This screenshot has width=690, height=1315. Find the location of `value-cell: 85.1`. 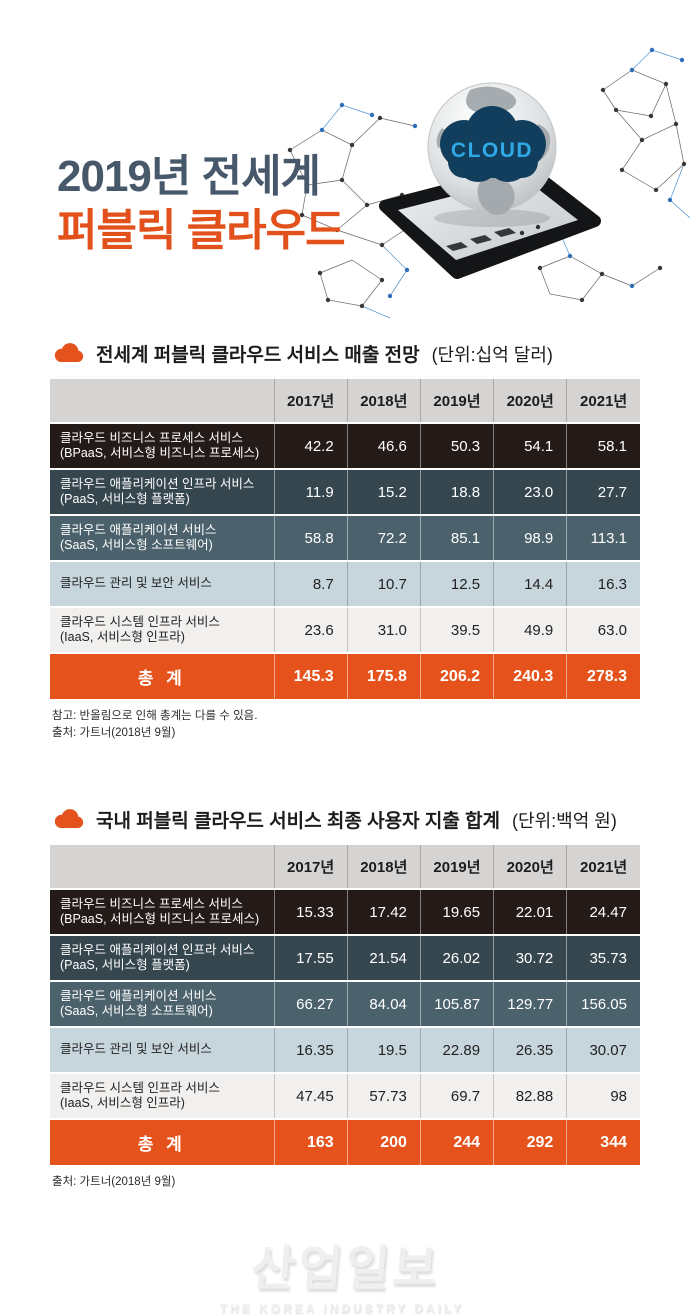

value-cell: 85.1 is located at coordinates (456, 537).